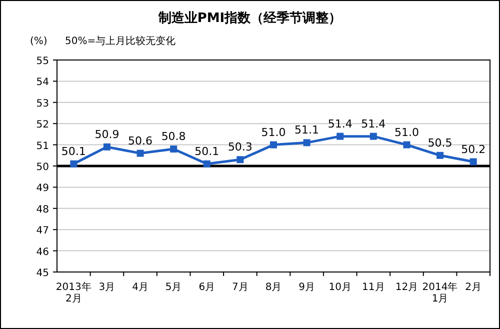  Describe the element at coordinates (42, 82) in the screenshot. I see `y-tick-label: 54` at that location.